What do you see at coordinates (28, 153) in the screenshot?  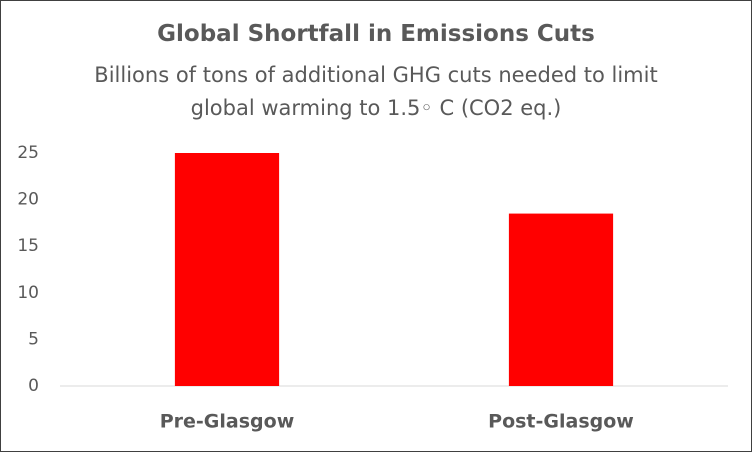 I see `y-tick-label: 25` at bounding box center [28, 153].